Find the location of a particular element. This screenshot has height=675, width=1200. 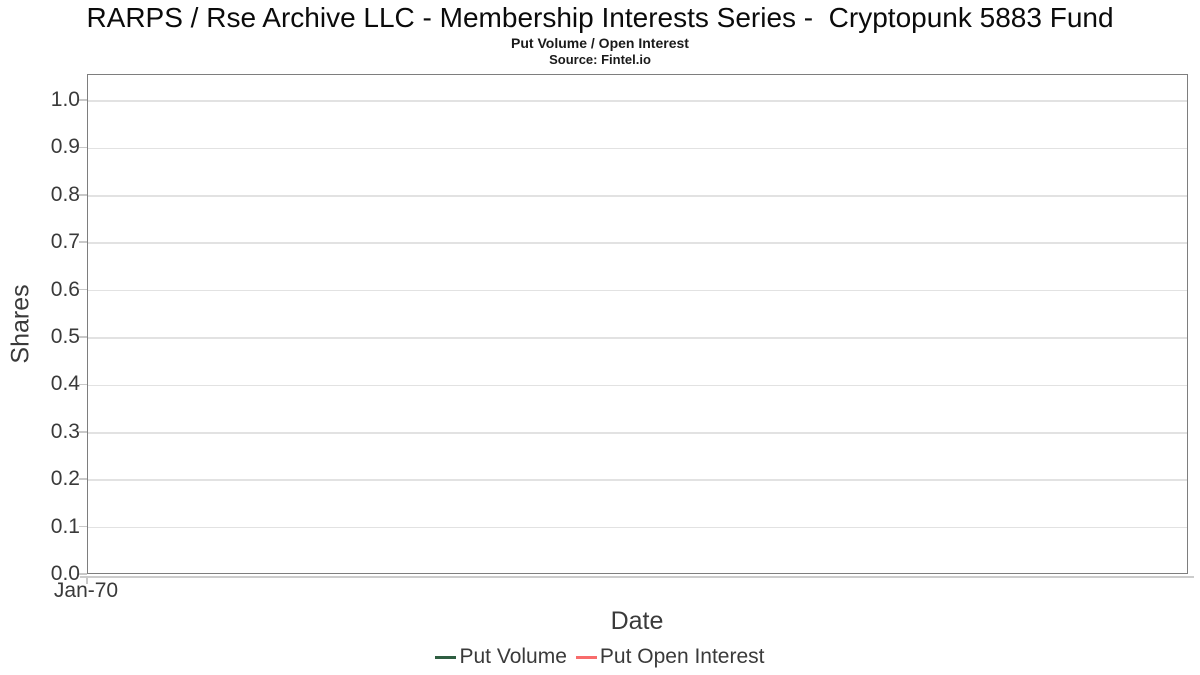

y-tick-label: 0.1 is located at coordinates (65, 526).